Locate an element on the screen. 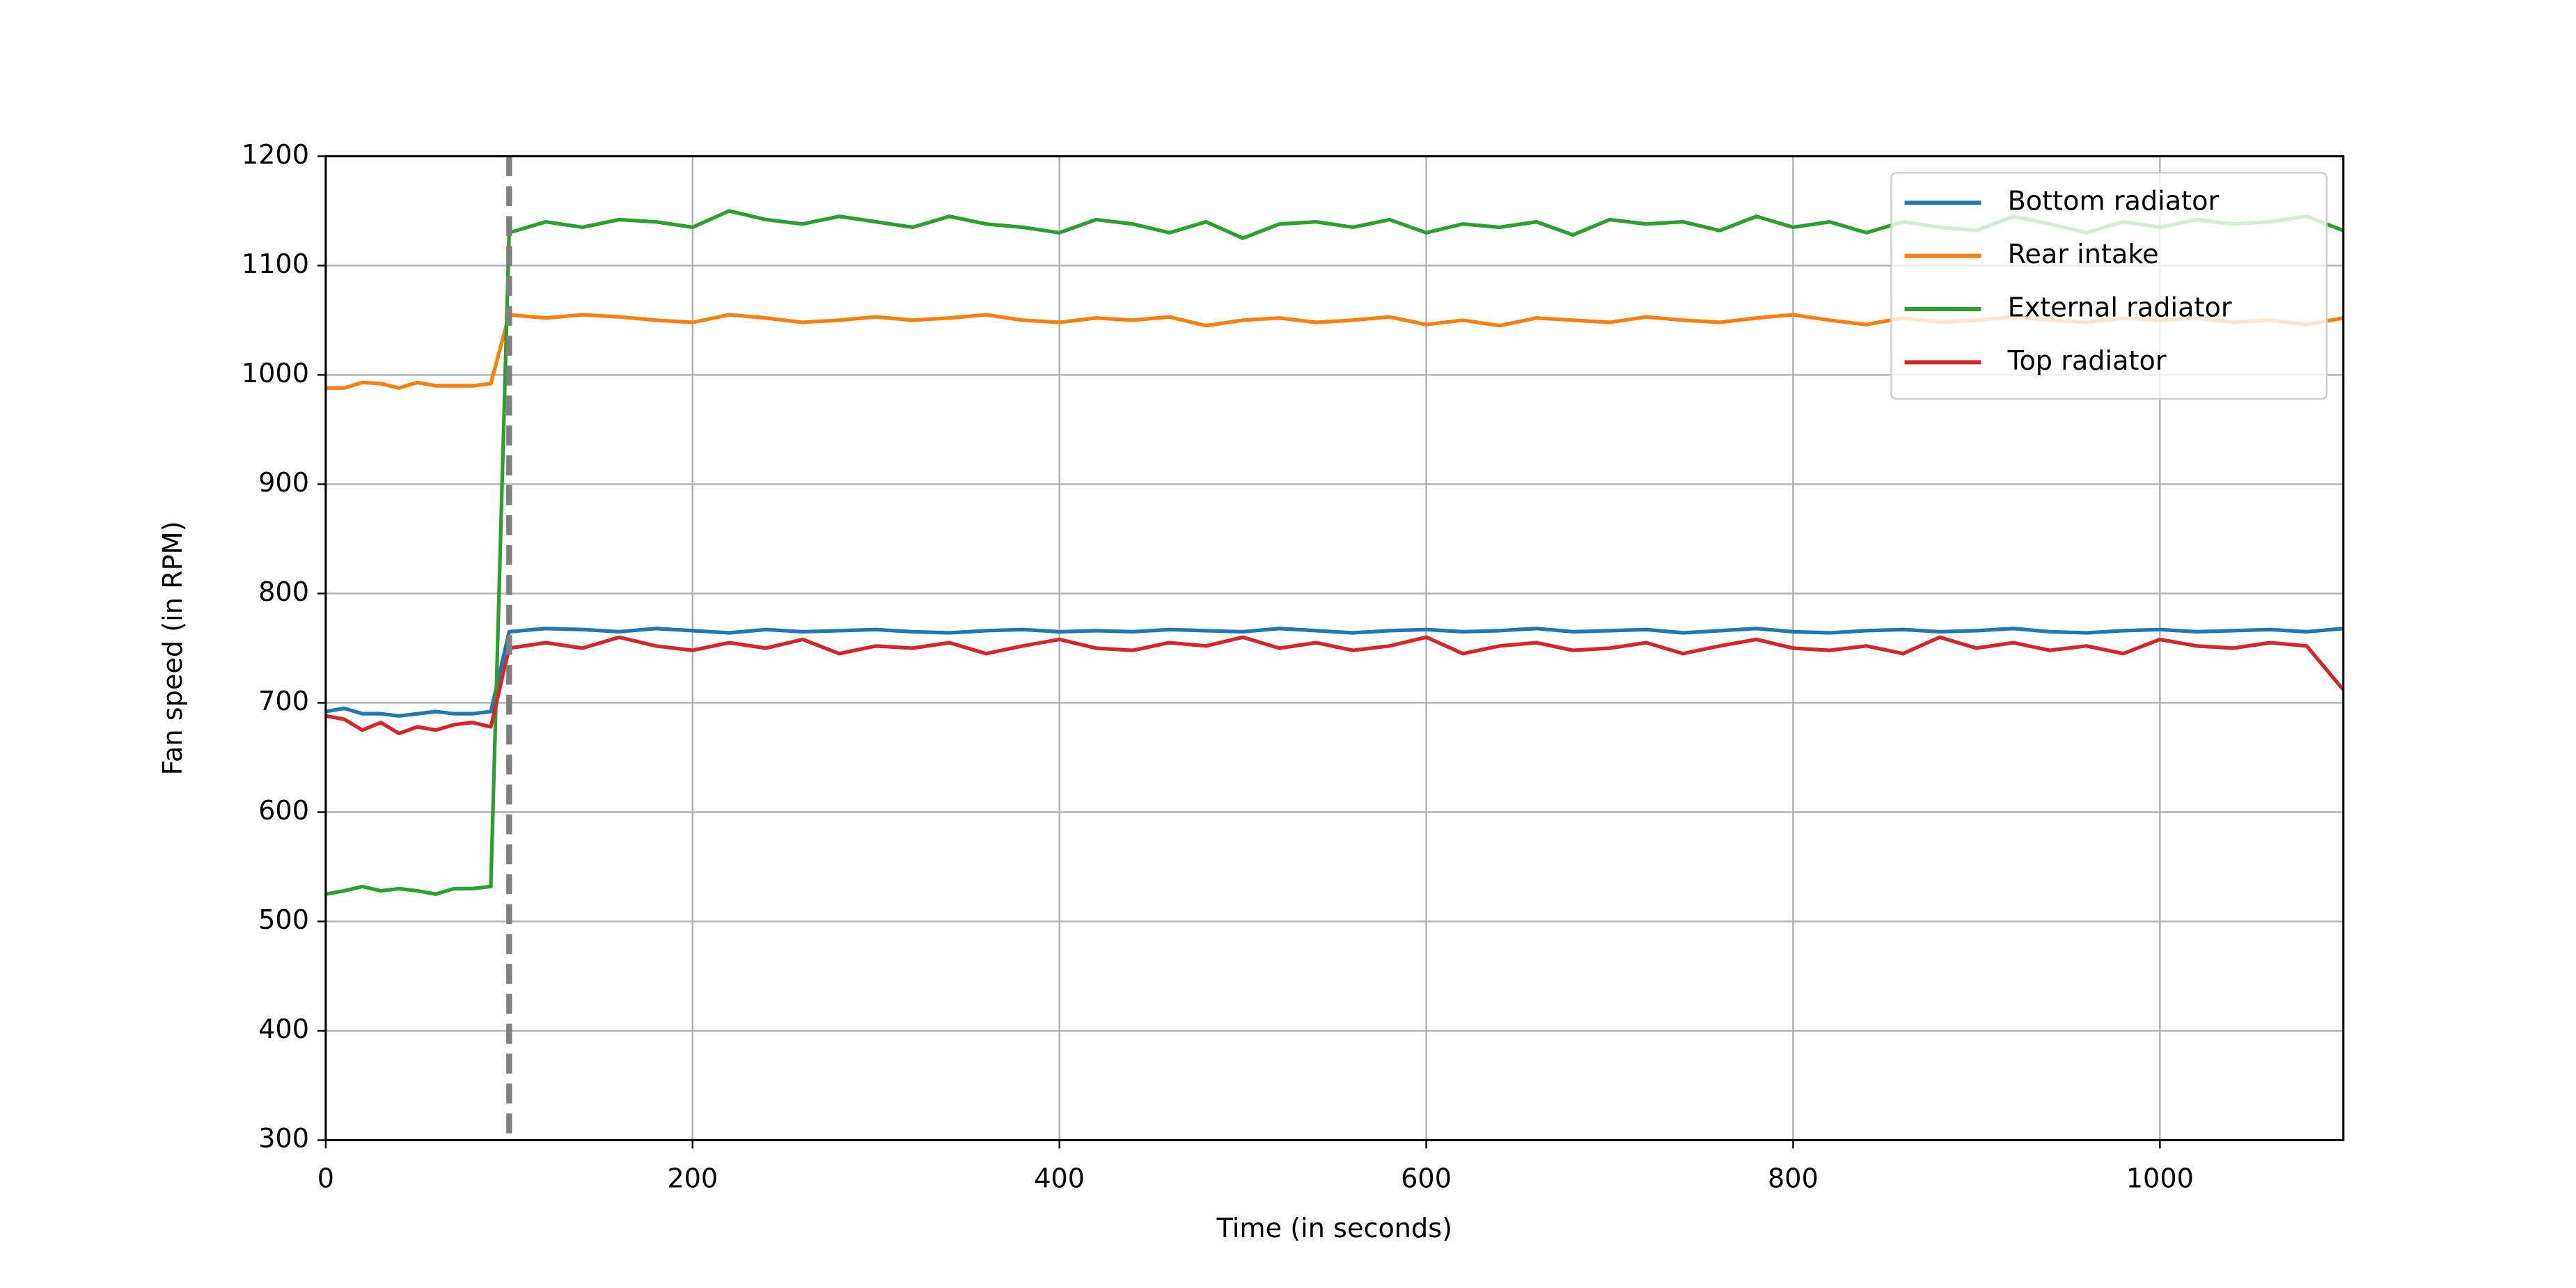 This screenshot has height=1288, width=2576. legend-label: External radiator is located at coordinates (2120, 308).